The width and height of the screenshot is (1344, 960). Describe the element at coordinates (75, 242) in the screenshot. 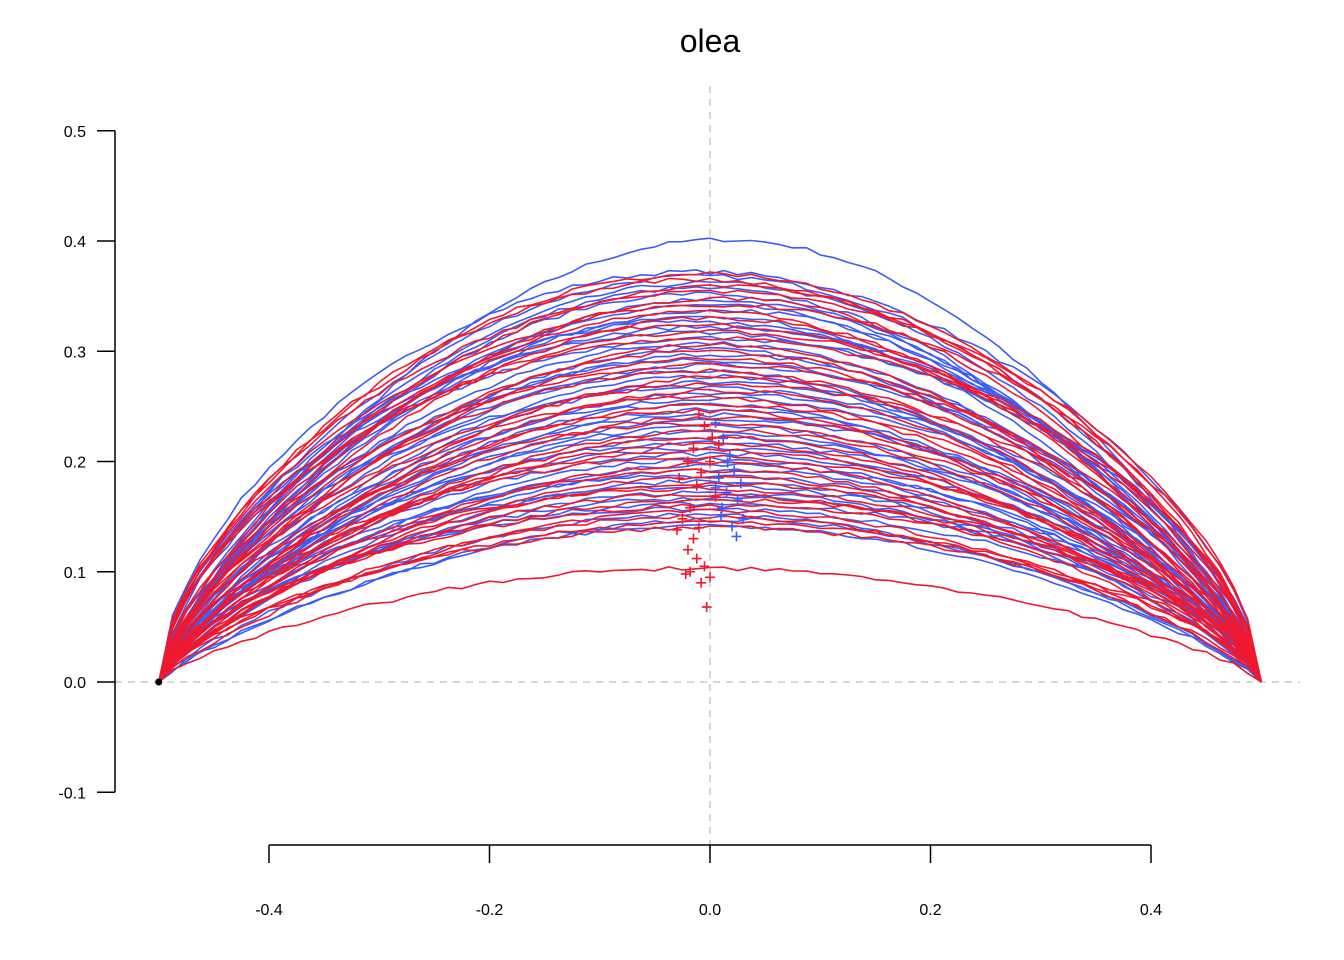

I see `y-tick-label-5: 0.4` at that location.